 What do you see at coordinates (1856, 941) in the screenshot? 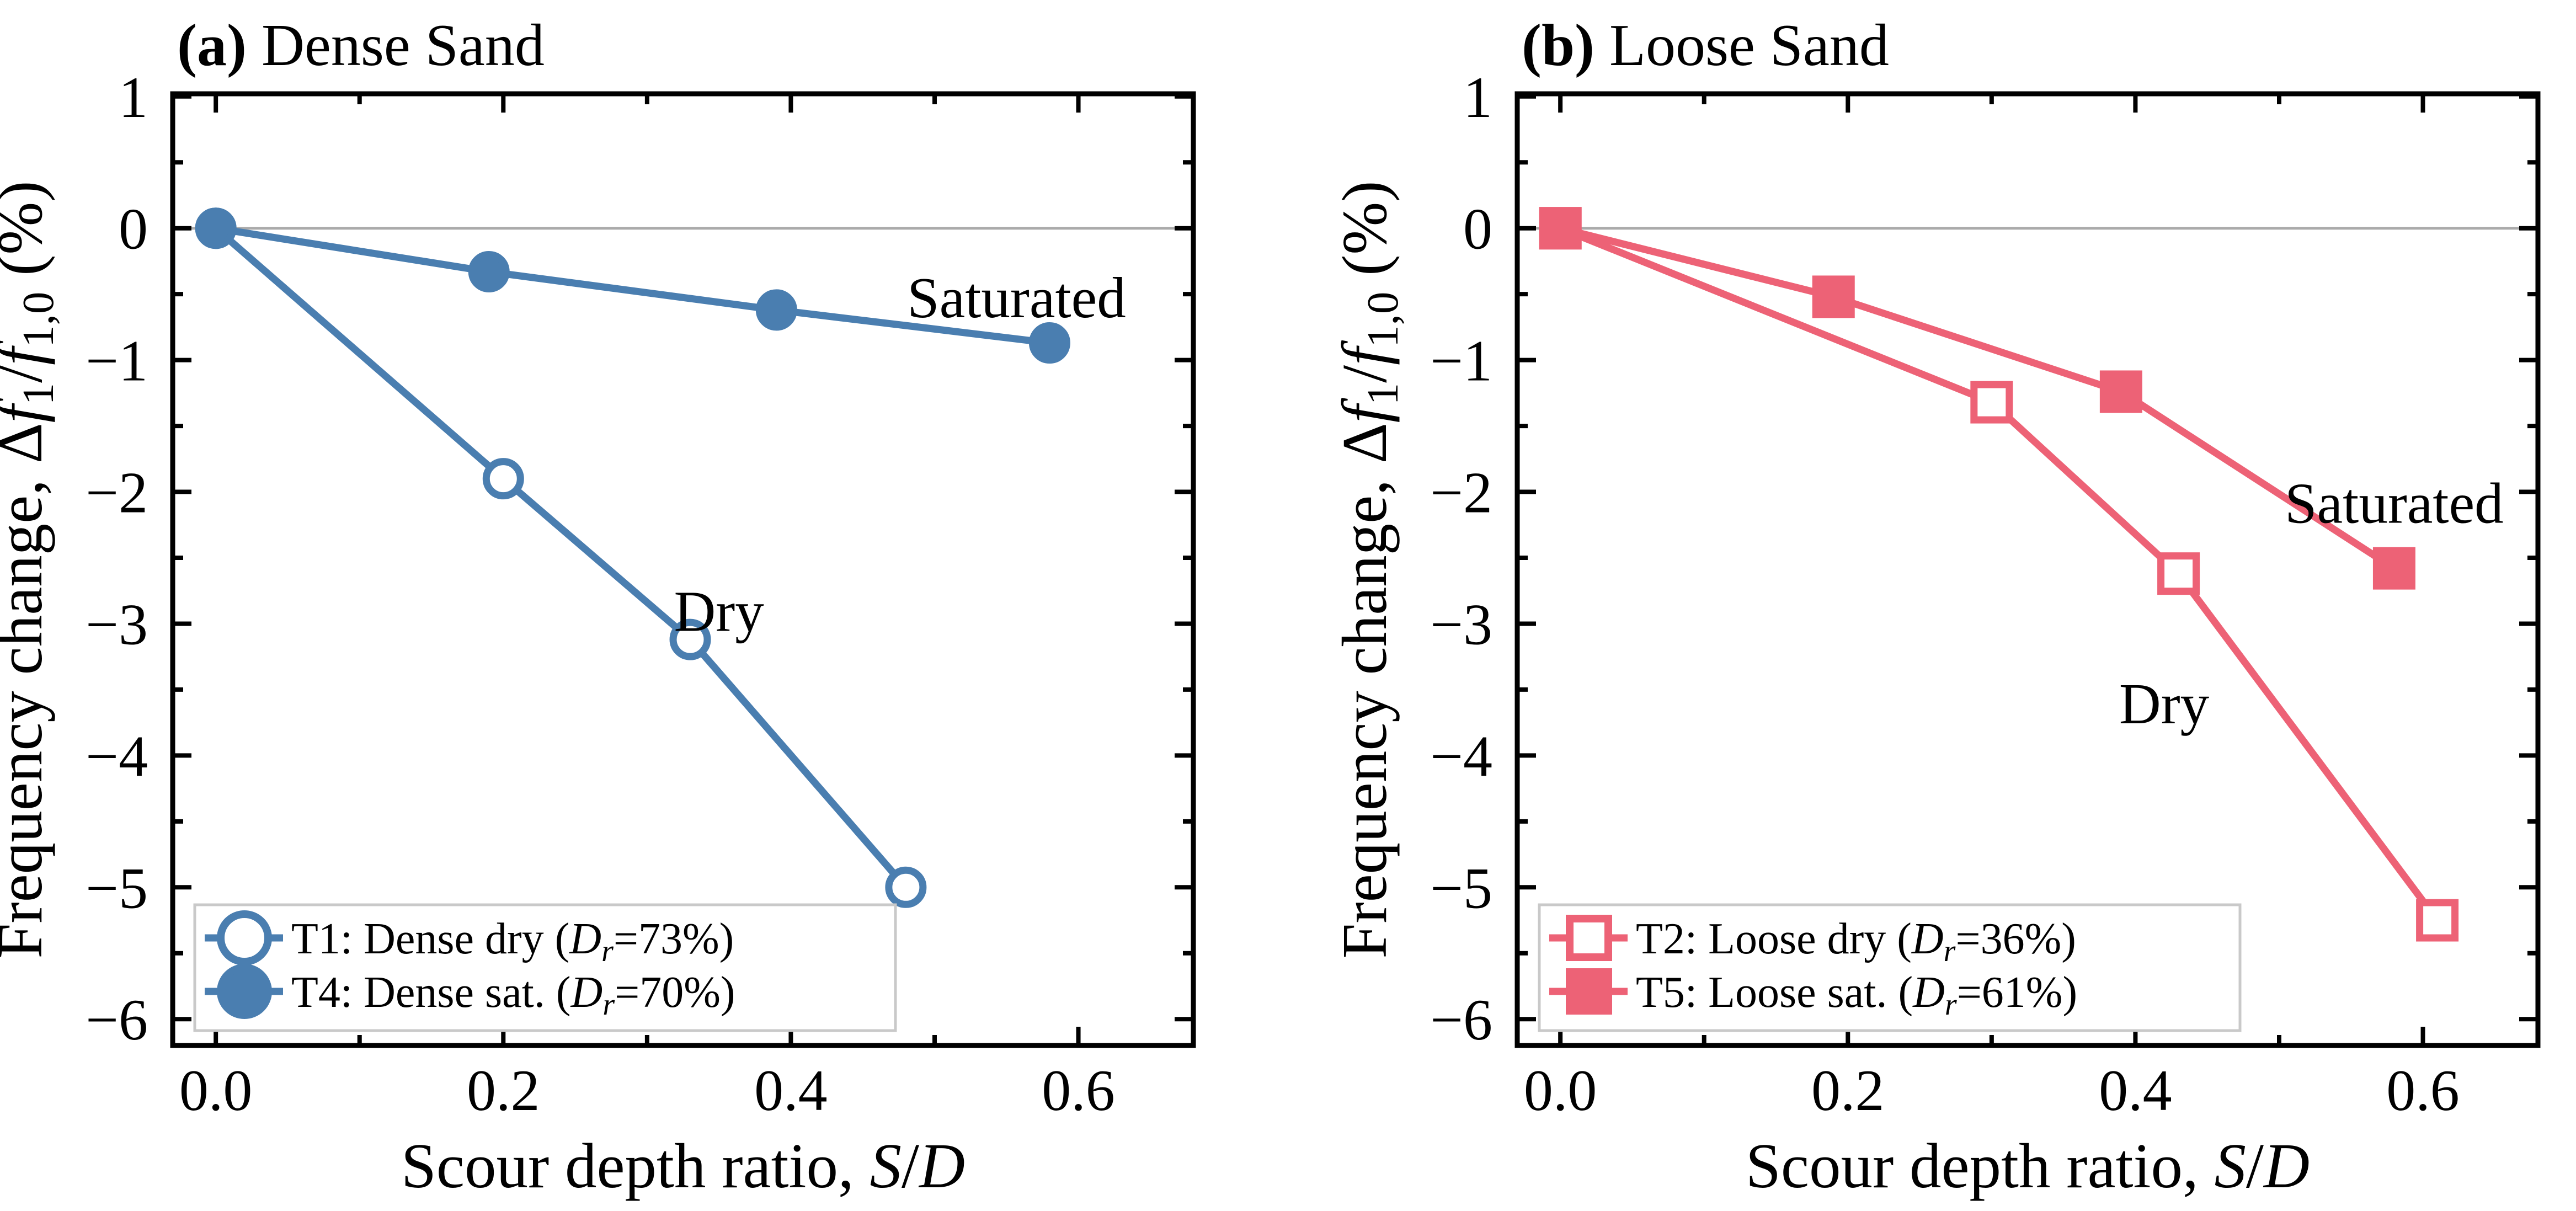
I see `legend-label: T2: Loose dry (Dr=36%)` at bounding box center [1856, 941].